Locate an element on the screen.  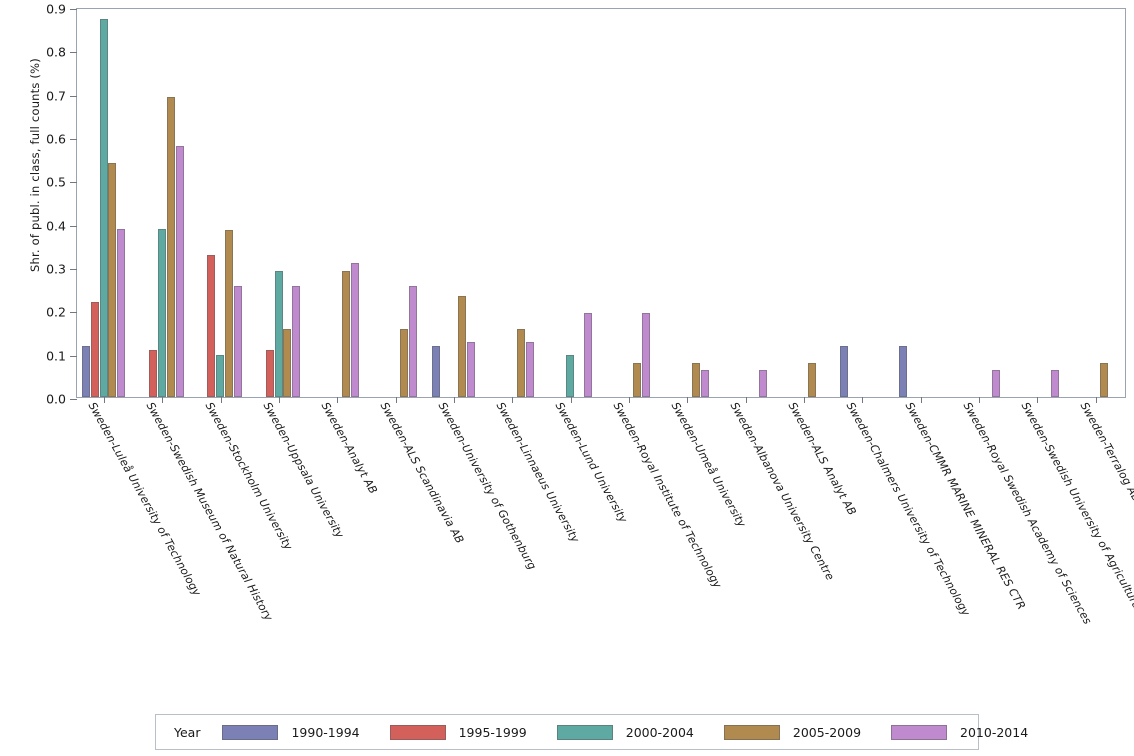
x-axis-label: Sweden-Chalmers University of Technology is located at coordinates (908, 509).